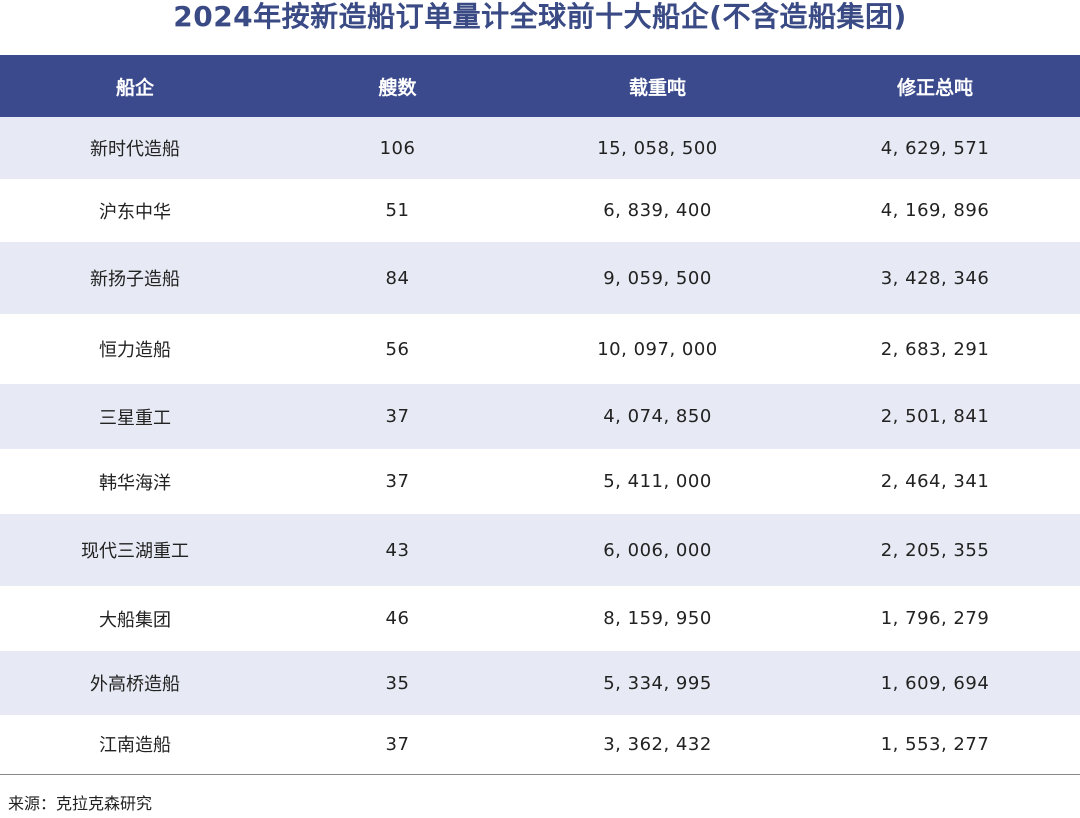  Describe the element at coordinates (397, 550) in the screenshot. I see `cell-ships: 43` at that location.